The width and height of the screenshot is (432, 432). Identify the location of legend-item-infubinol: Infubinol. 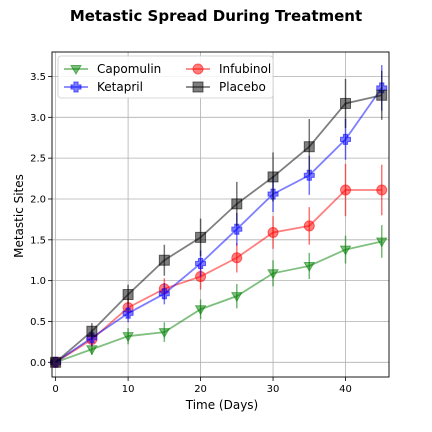
(228, 69).